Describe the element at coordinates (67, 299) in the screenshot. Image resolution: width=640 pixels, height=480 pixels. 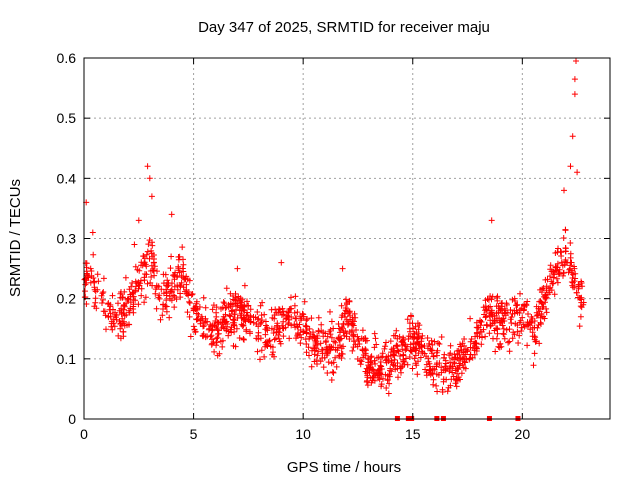
I see `y-tick-label: 0.2` at that location.